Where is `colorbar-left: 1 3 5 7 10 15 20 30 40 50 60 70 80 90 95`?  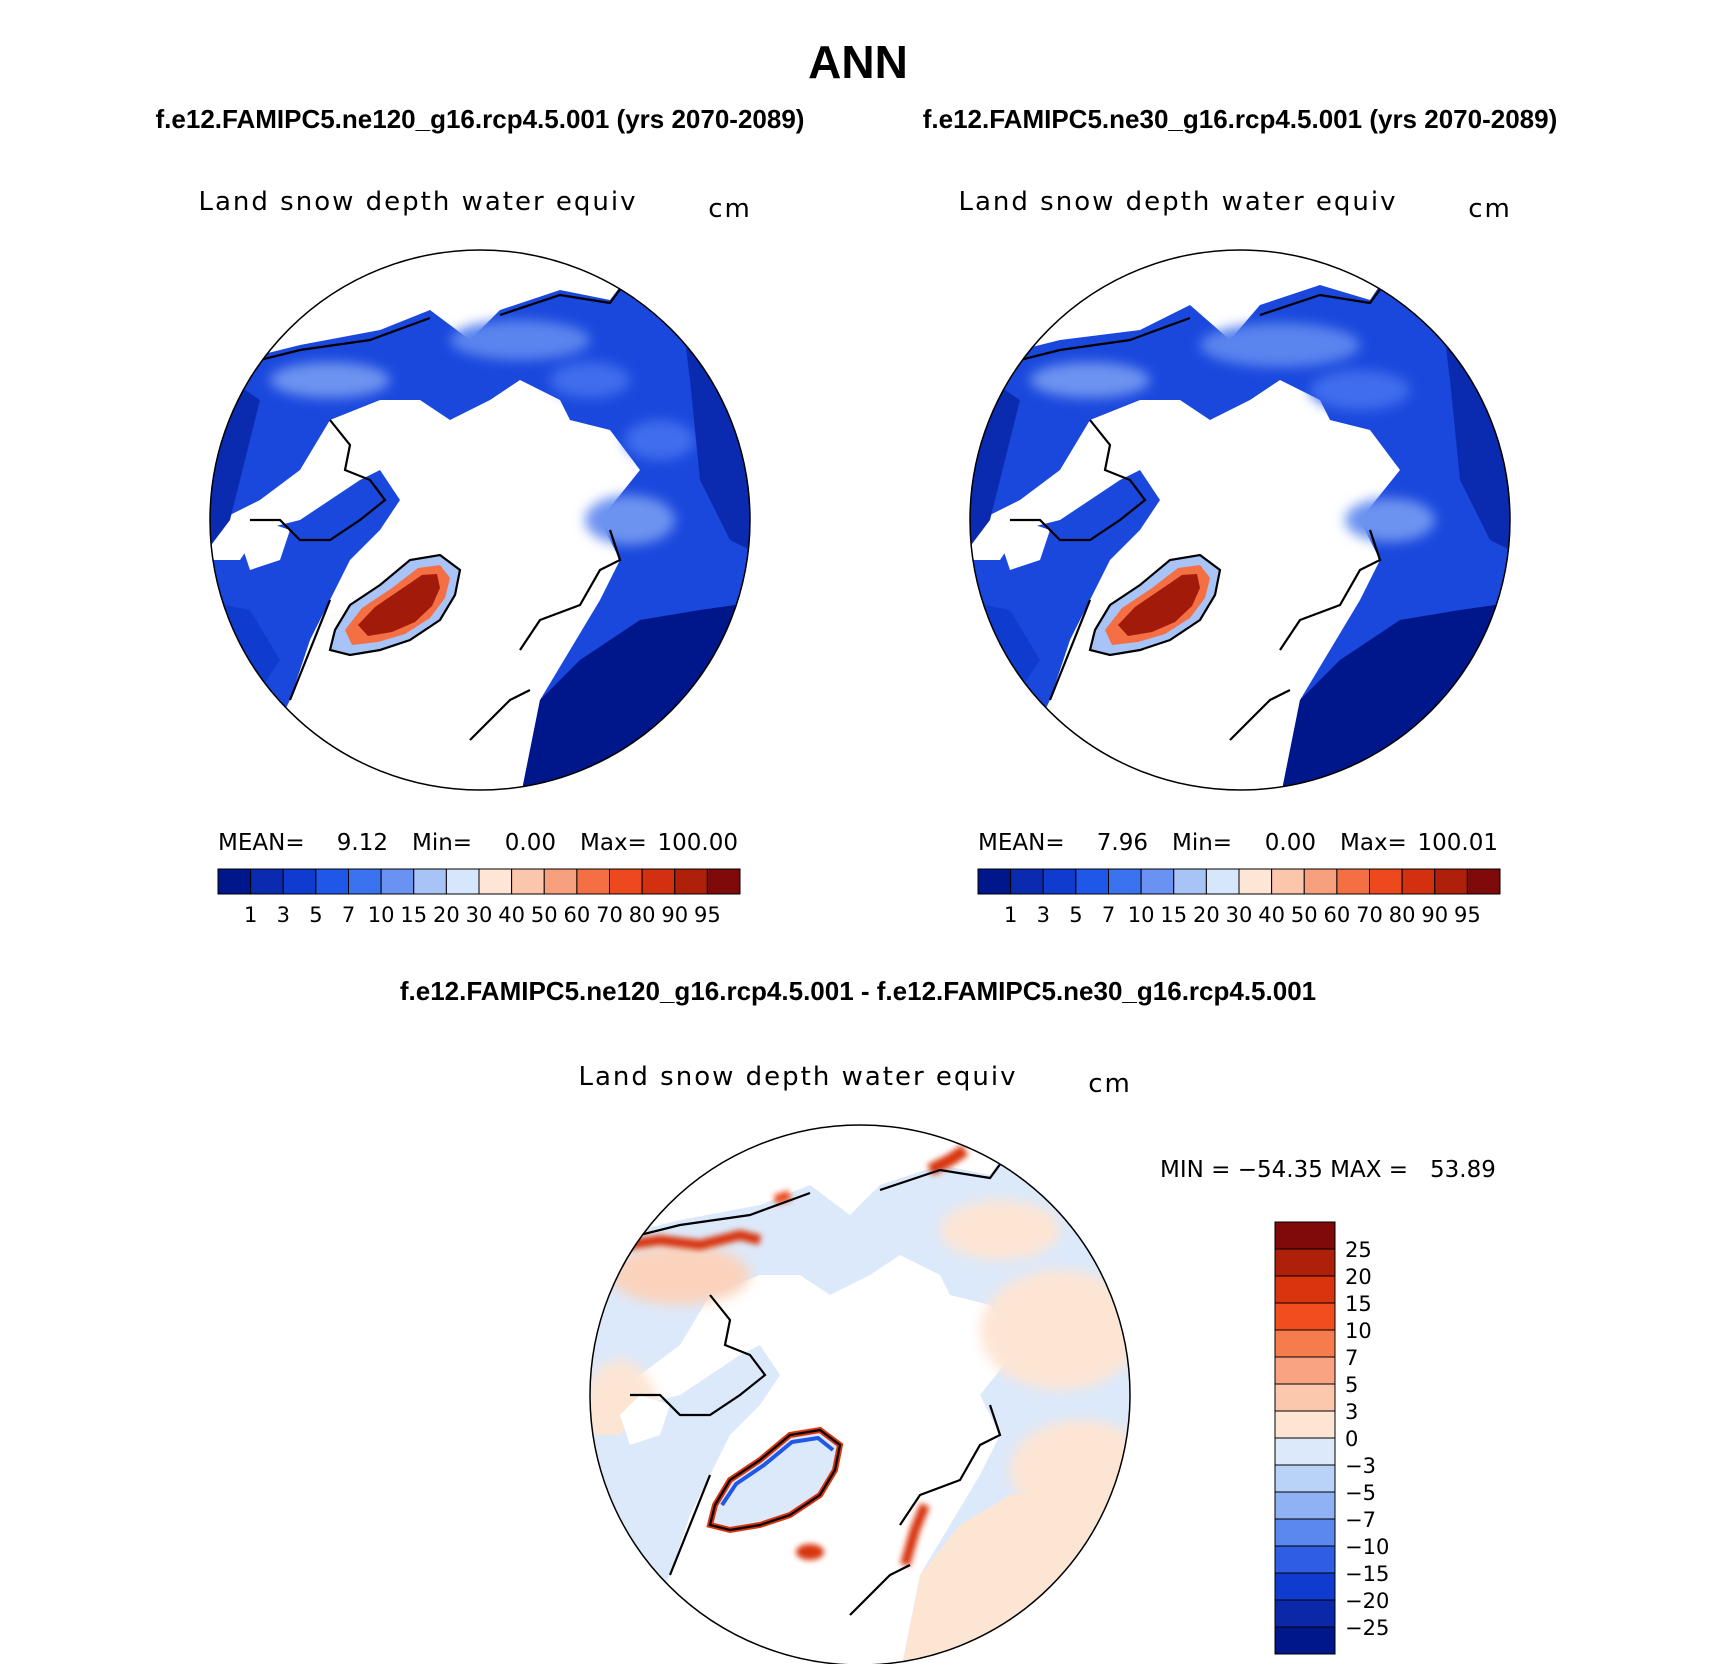 colorbar-left: 1 3 5 7 10 15 20 30 40 50 60 70 80 90 95 is located at coordinates (479, 897).